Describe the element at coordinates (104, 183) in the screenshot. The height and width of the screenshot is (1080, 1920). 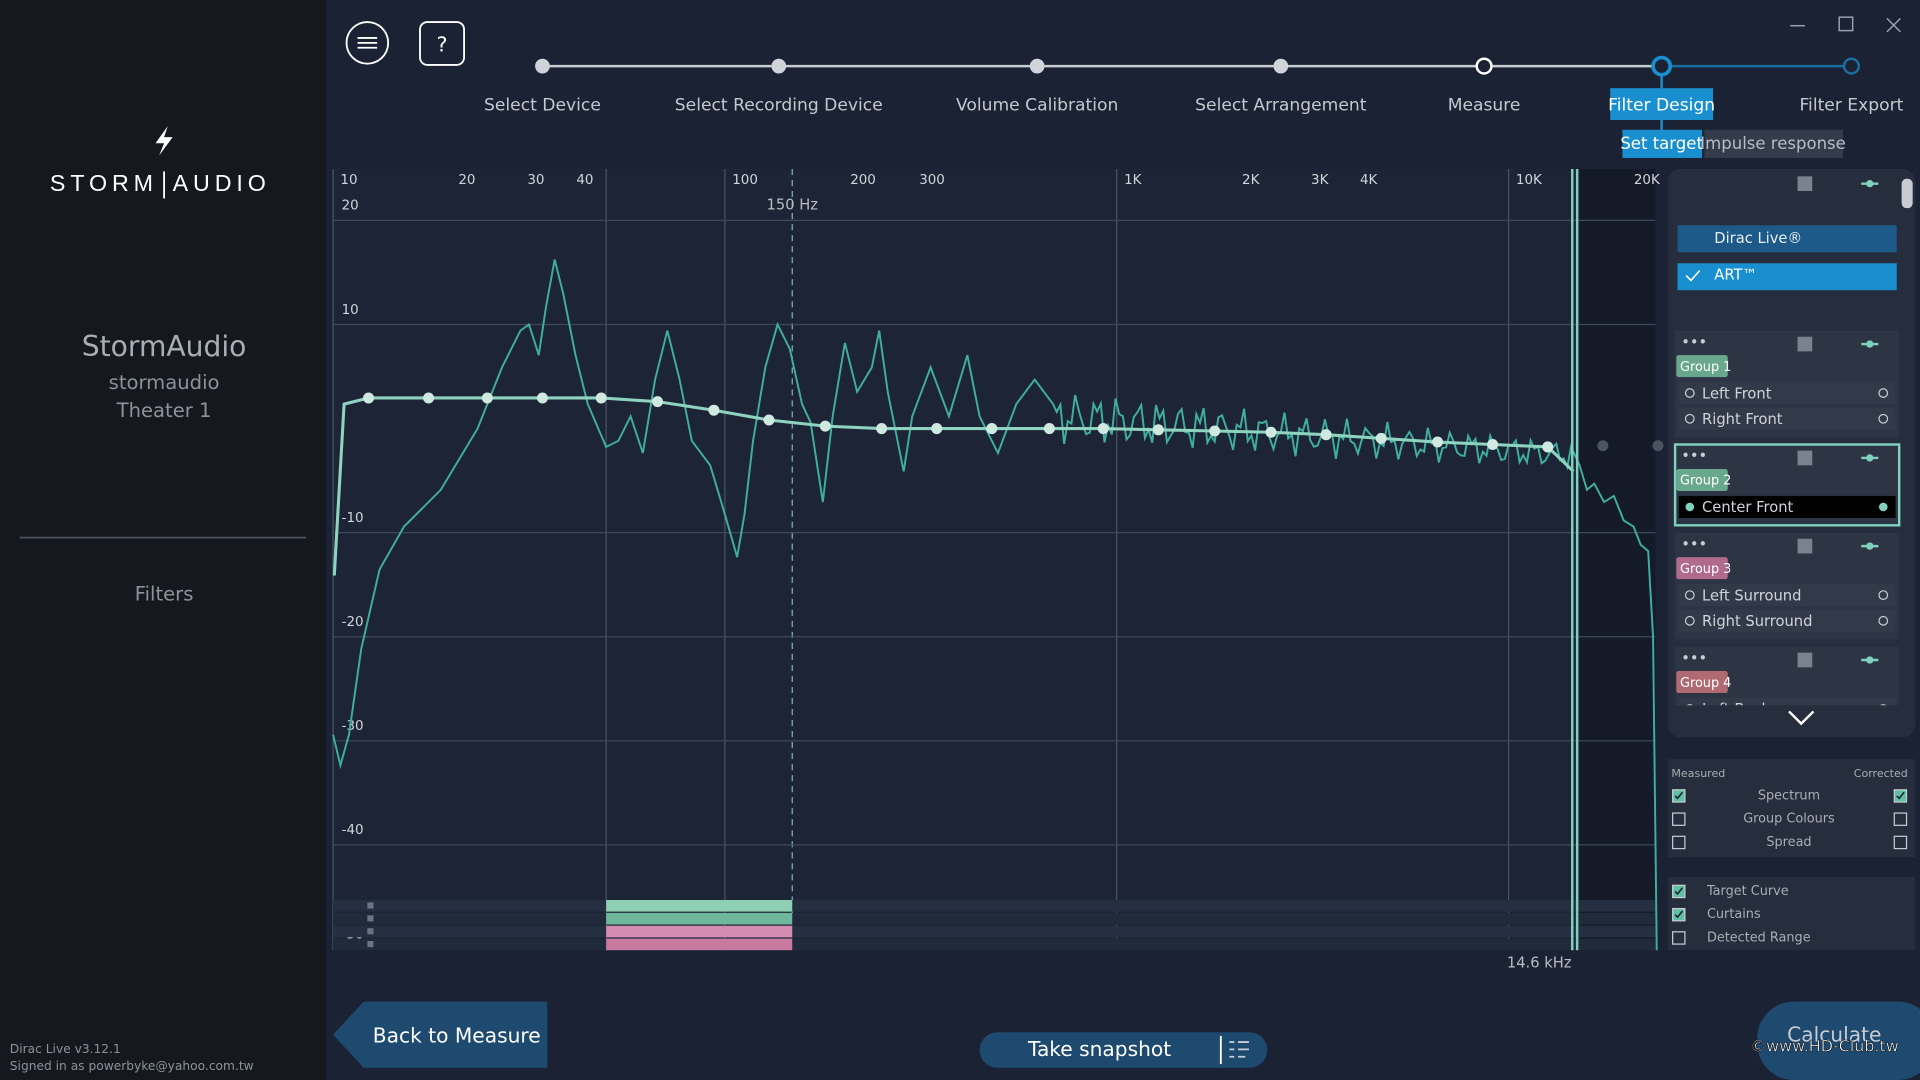
I see `brand: STORM` at that location.